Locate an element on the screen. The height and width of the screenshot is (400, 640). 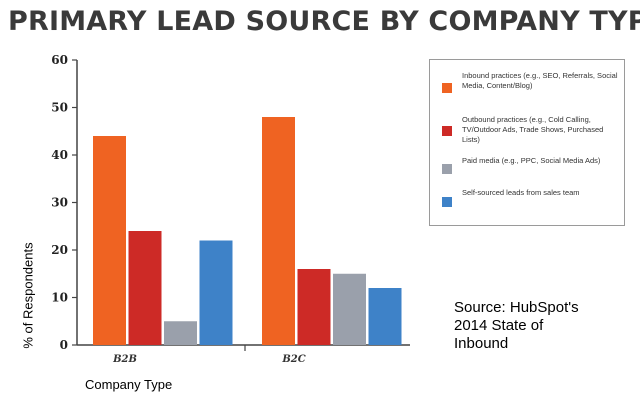
source-note: Source: HubSpot's 2014 State of Inbound is located at coordinates (516, 325).